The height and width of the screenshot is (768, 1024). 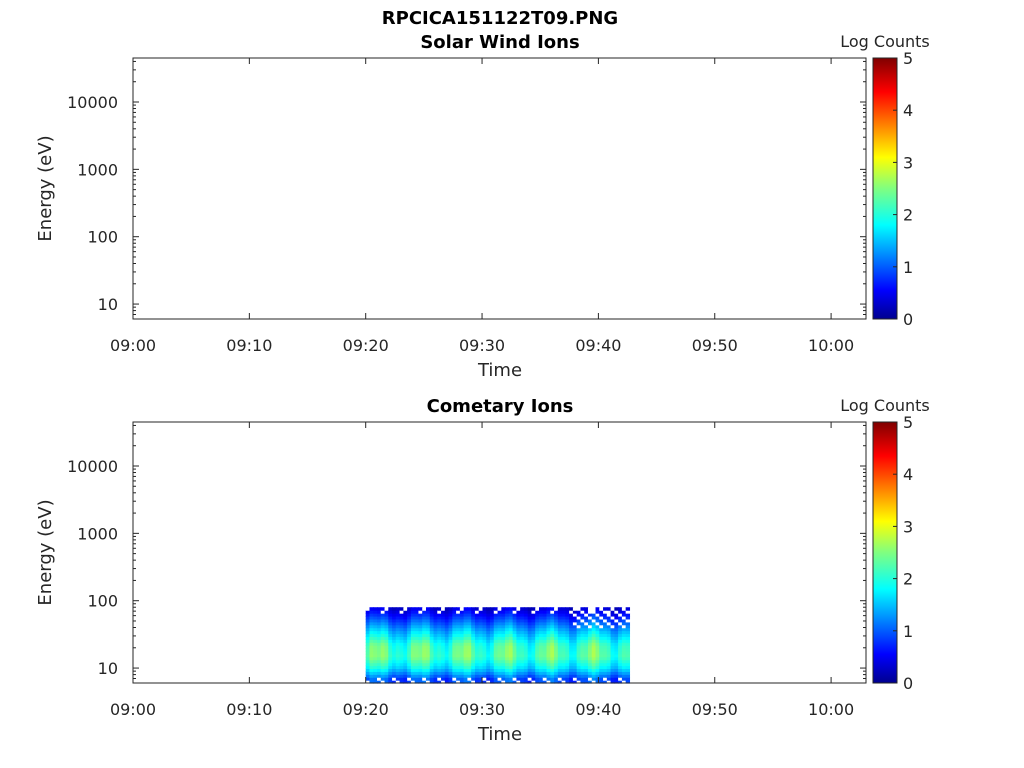 What do you see at coordinates (92, 466) in the screenshot?
I see `y-tick-label: 10000` at bounding box center [92, 466].